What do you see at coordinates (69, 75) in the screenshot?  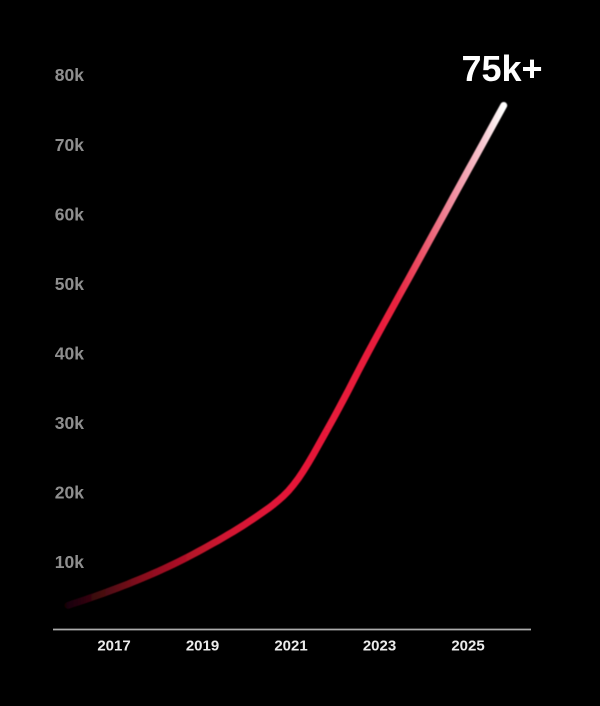 I see `svg-text: 80k` at bounding box center [69, 75].